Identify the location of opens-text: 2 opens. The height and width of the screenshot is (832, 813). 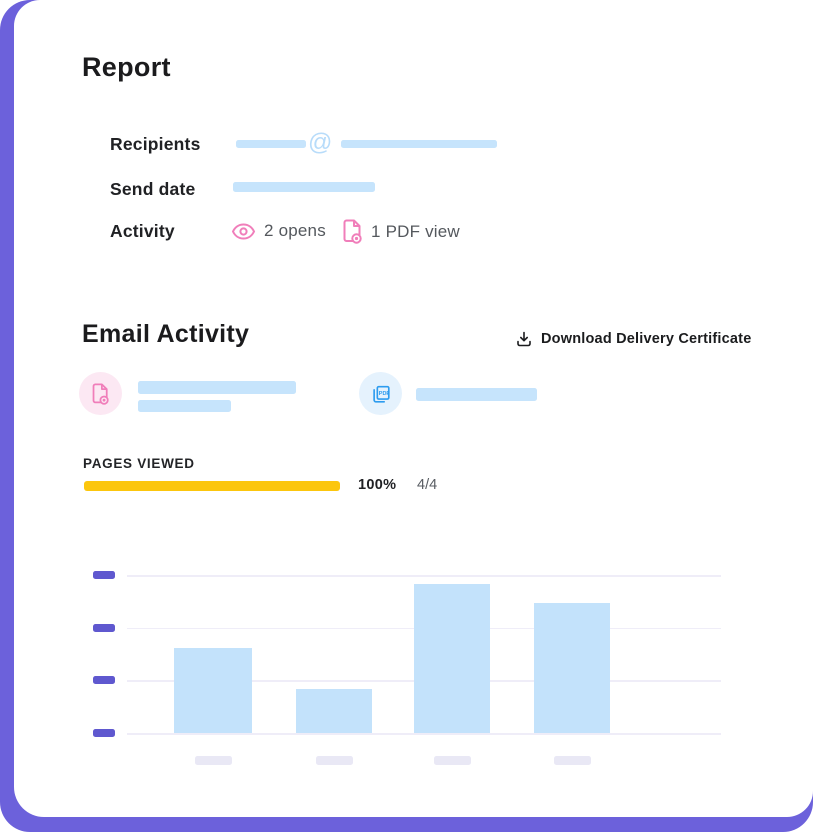
(295, 230).